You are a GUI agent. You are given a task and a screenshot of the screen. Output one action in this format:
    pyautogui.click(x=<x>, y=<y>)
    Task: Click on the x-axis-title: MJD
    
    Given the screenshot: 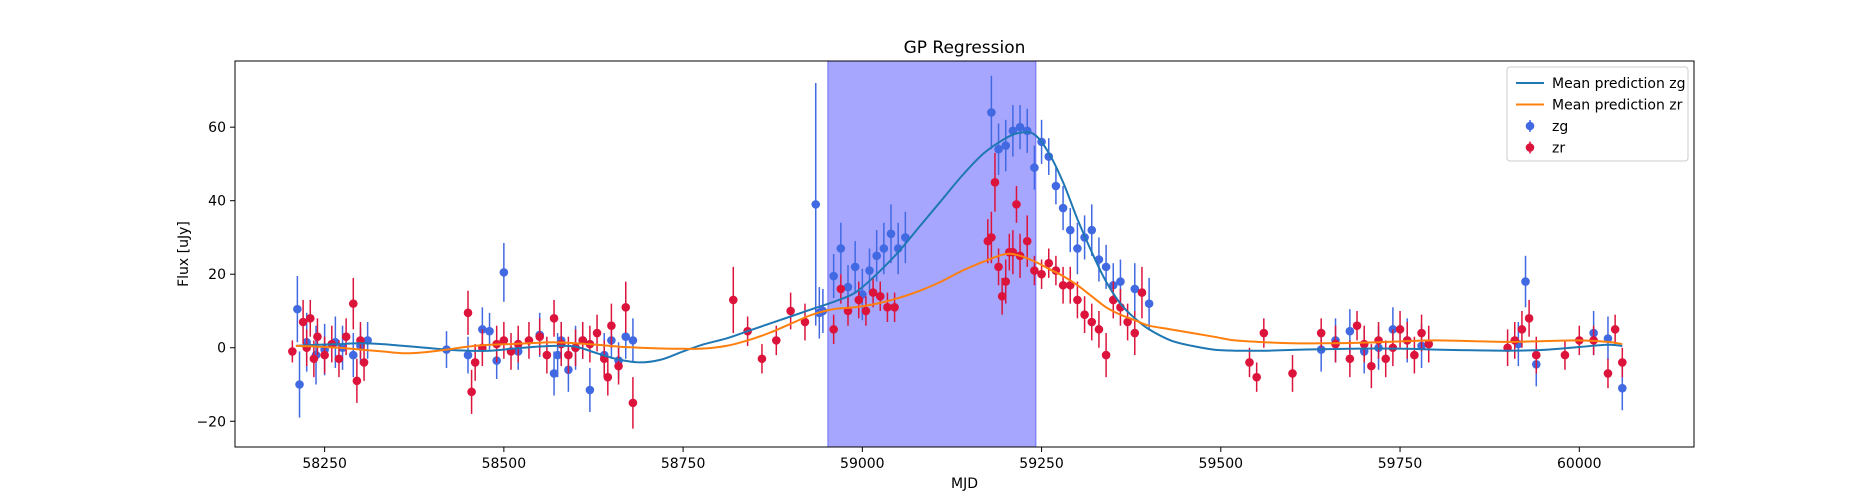 What is the action you would take?
    pyautogui.click(x=964, y=484)
    